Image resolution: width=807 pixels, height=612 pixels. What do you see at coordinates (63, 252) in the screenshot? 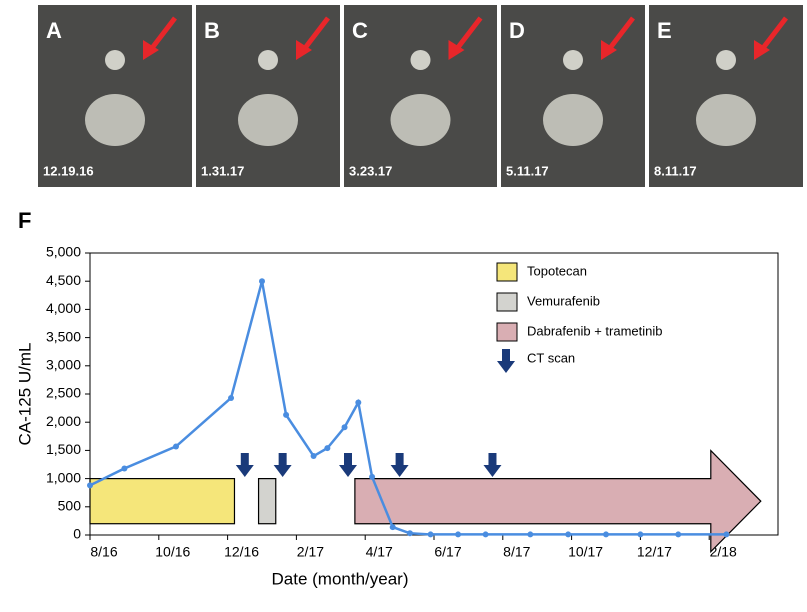
I see `y-tick-label: 5,000` at bounding box center [63, 252].